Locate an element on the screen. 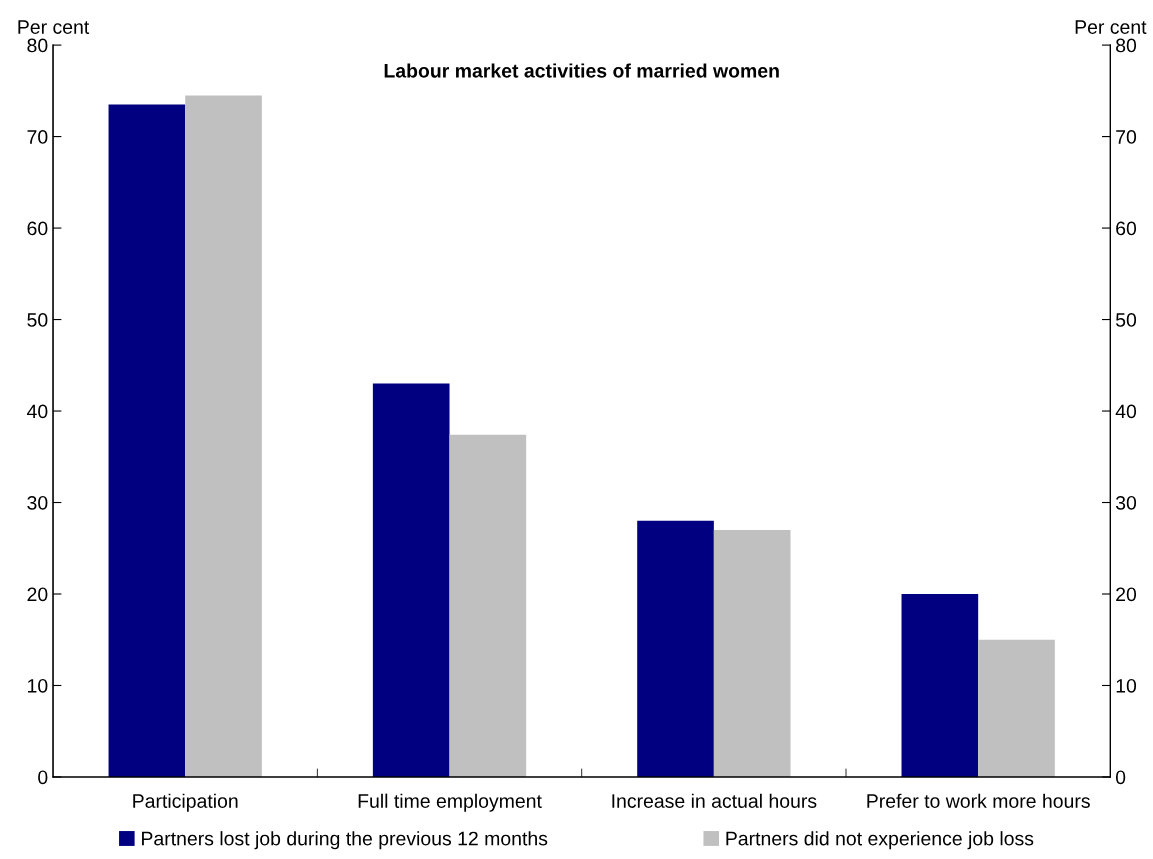 This screenshot has height=859, width=1153. y2-tick-label: 20 is located at coordinates (1126, 594).